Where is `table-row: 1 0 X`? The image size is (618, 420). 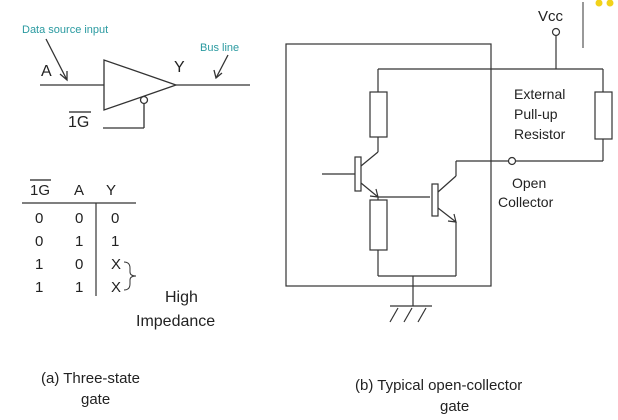
table-row: 1 0 X is located at coordinates (78, 264).